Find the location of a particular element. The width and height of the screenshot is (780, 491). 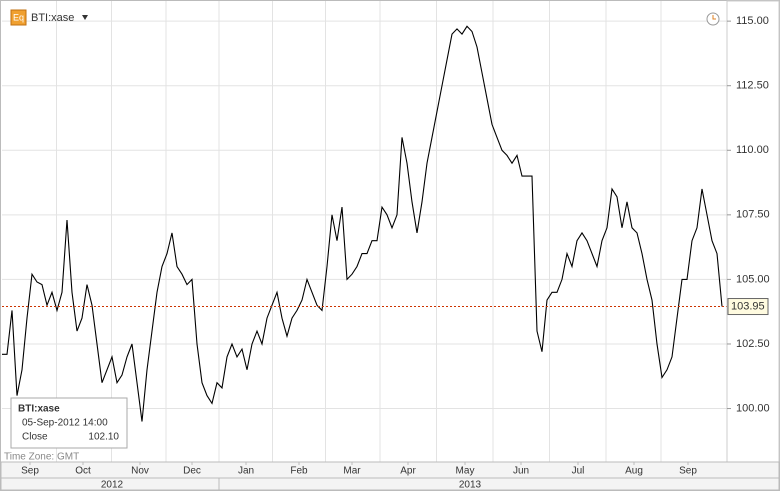

tooltip-box is located at coordinates (69, 423).